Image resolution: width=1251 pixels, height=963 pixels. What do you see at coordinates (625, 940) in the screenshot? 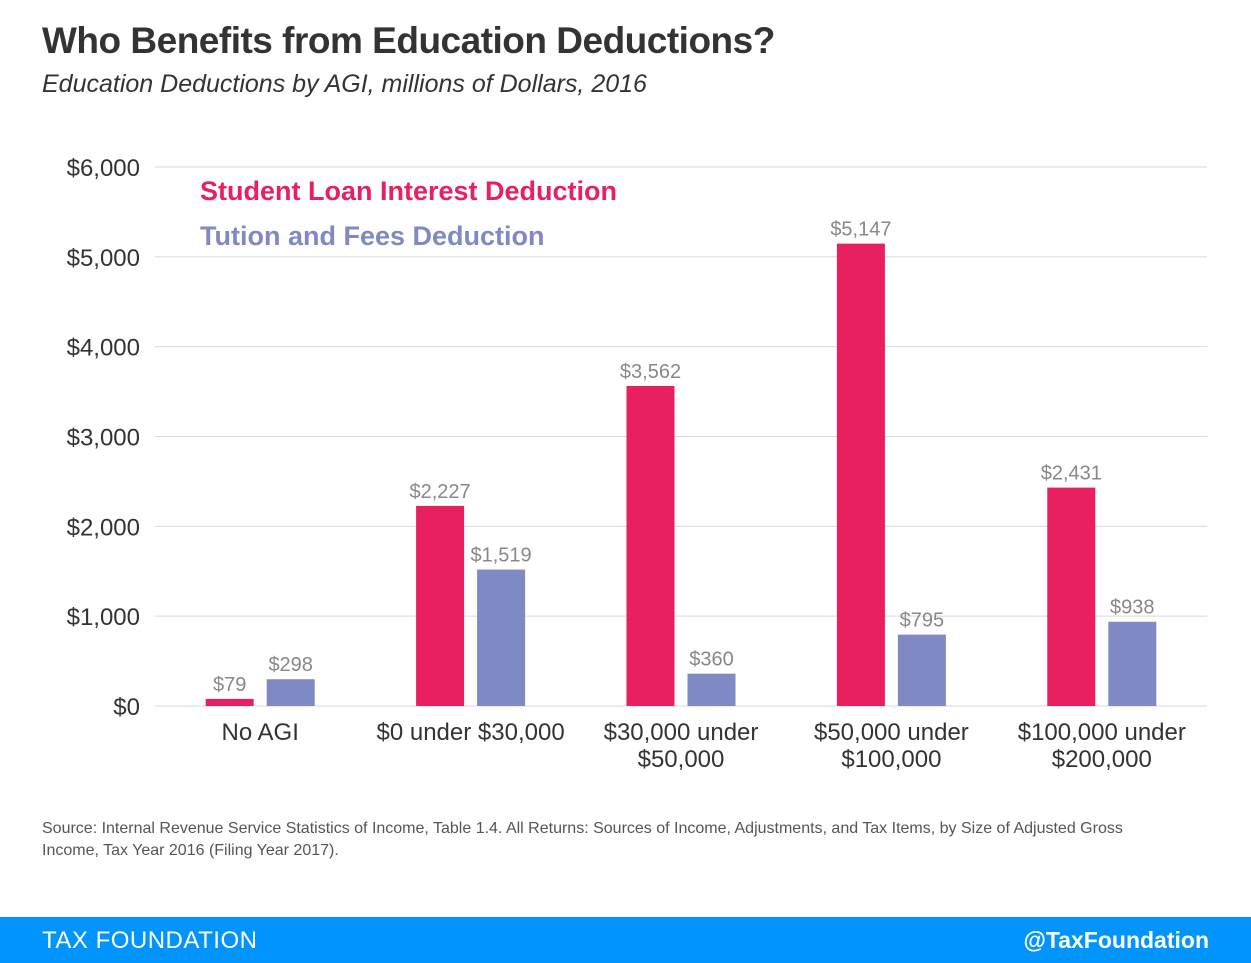
I see `footer-bar: TAX FOUNDATION @TaxFoundation` at bounding box center [625, 940].